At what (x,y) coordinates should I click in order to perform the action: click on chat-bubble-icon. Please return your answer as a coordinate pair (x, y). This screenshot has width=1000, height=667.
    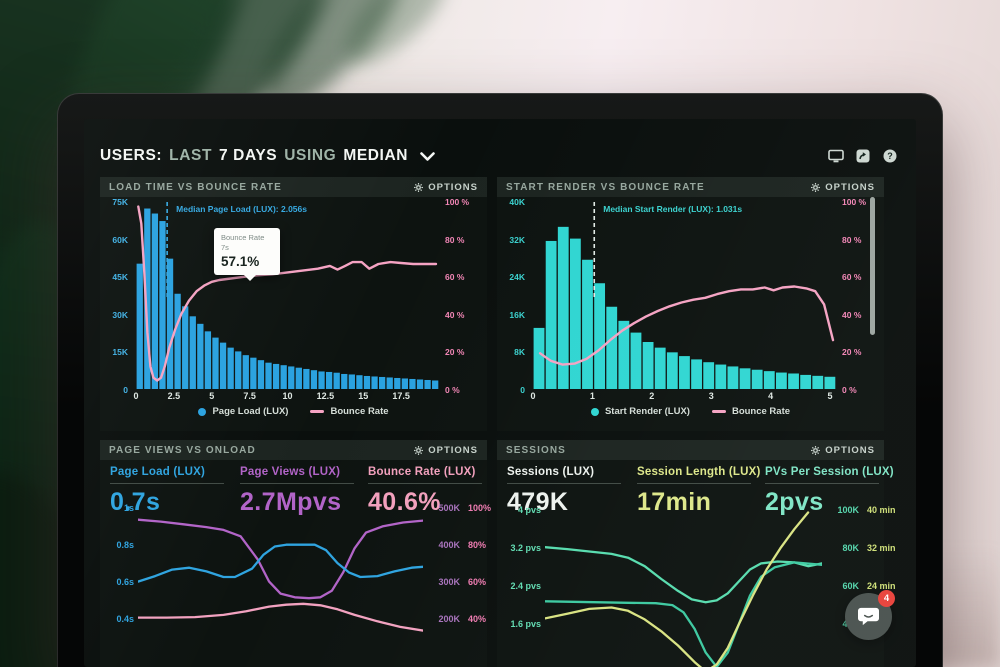
    Looking at the image, I should click on (868, 616).